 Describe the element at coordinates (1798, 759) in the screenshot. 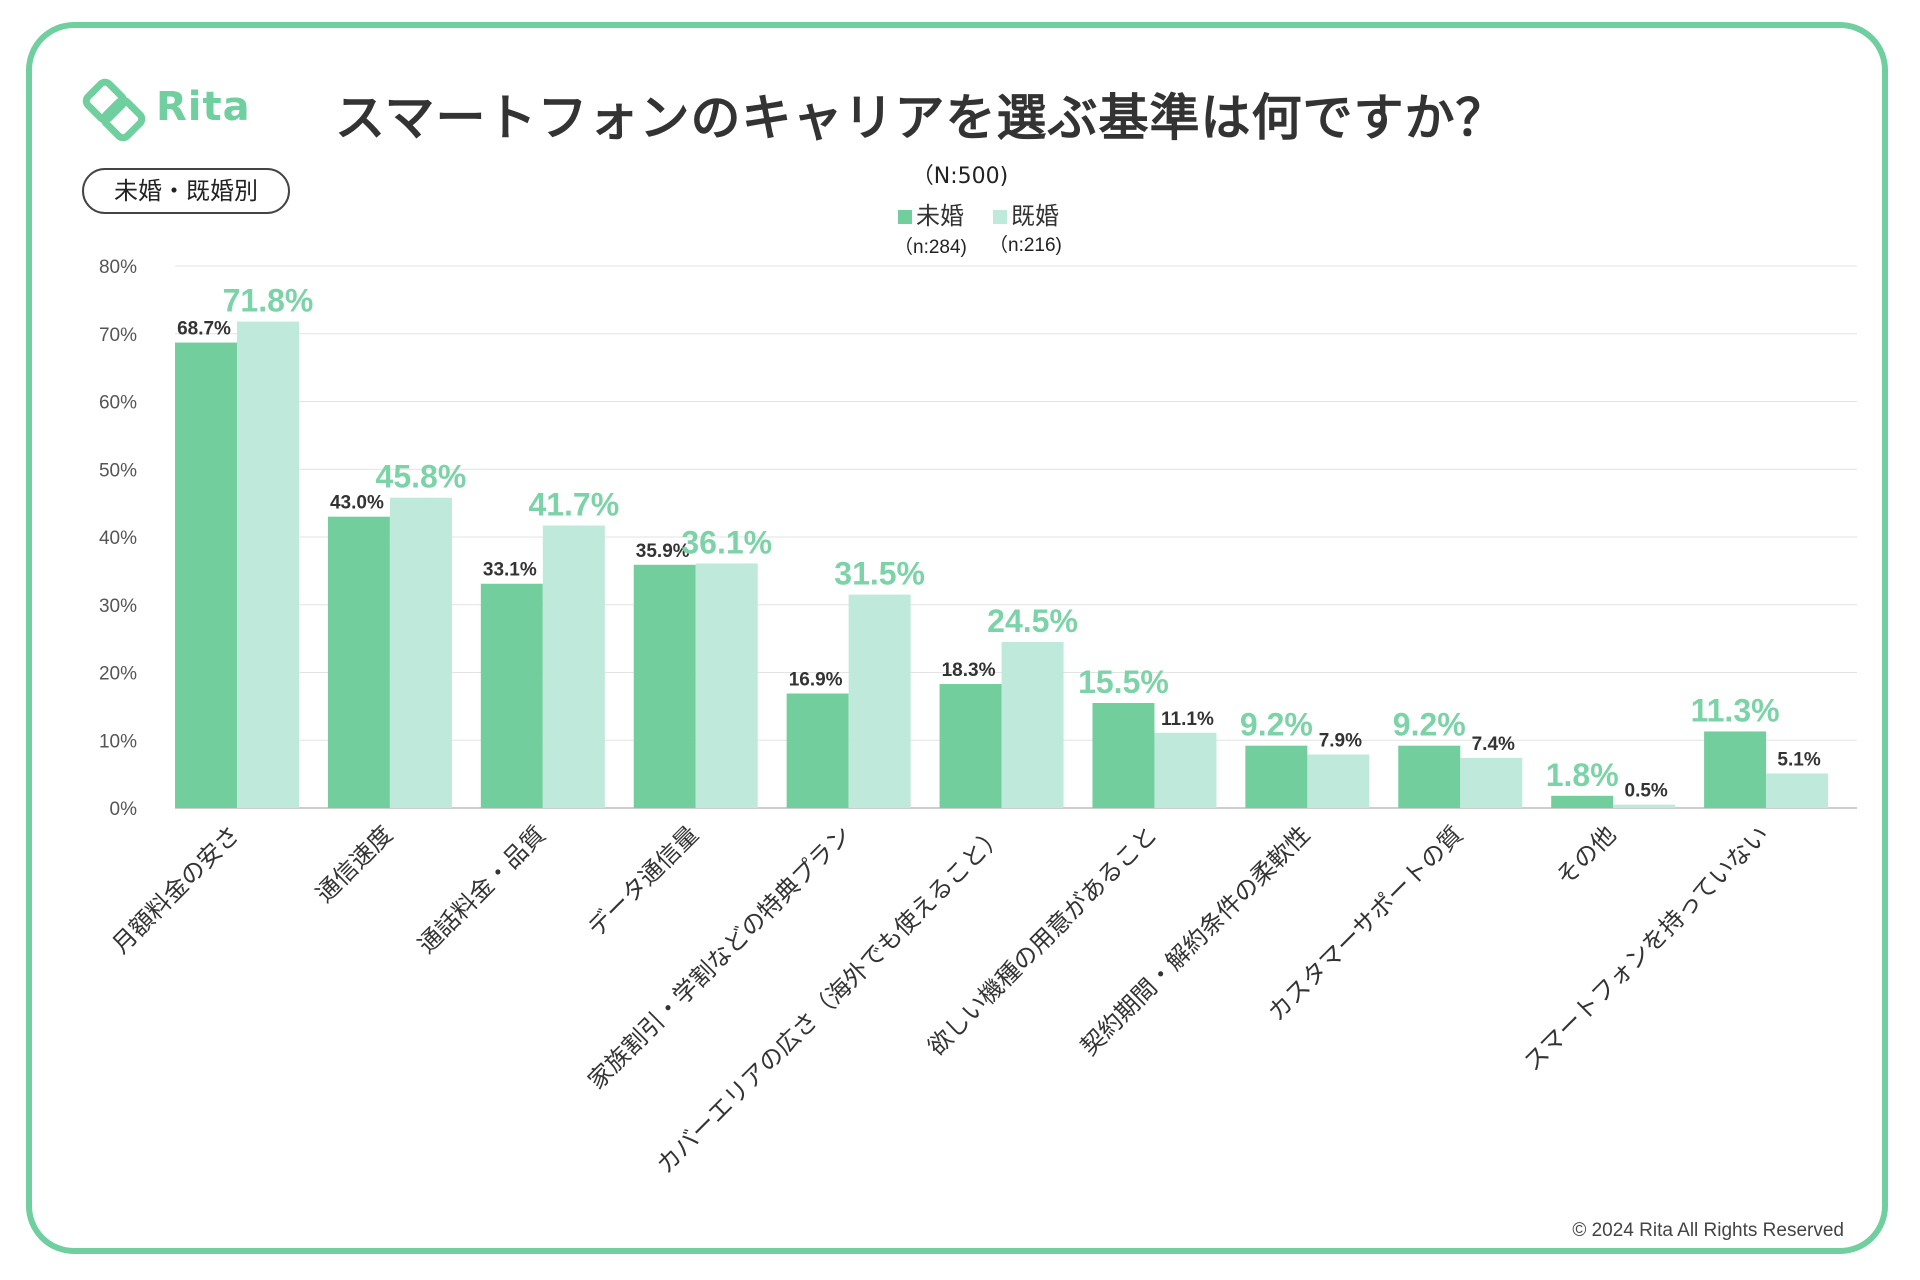

I see `data-label-married: 5.1%` at that location.